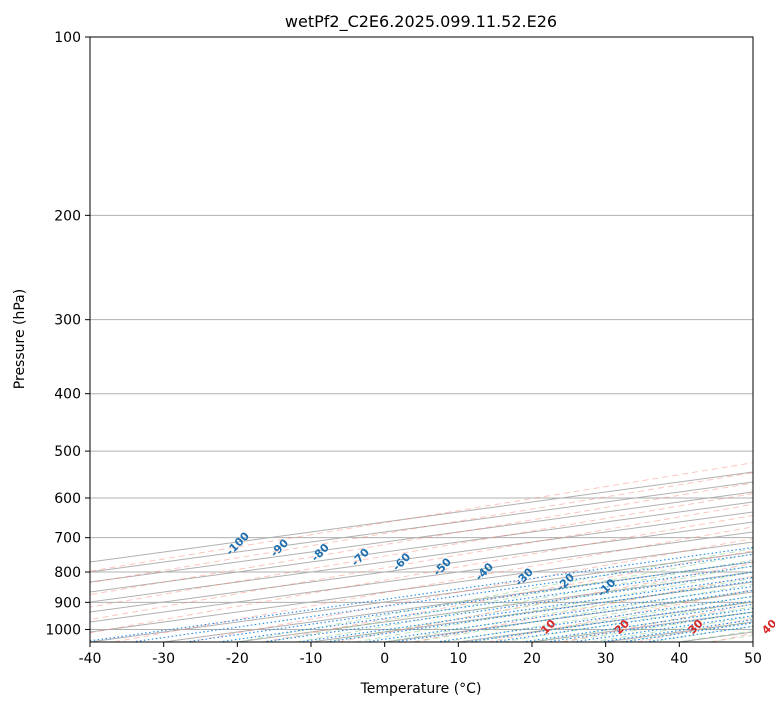  I want to click on x-tick-label: -40, so click(90, 659).